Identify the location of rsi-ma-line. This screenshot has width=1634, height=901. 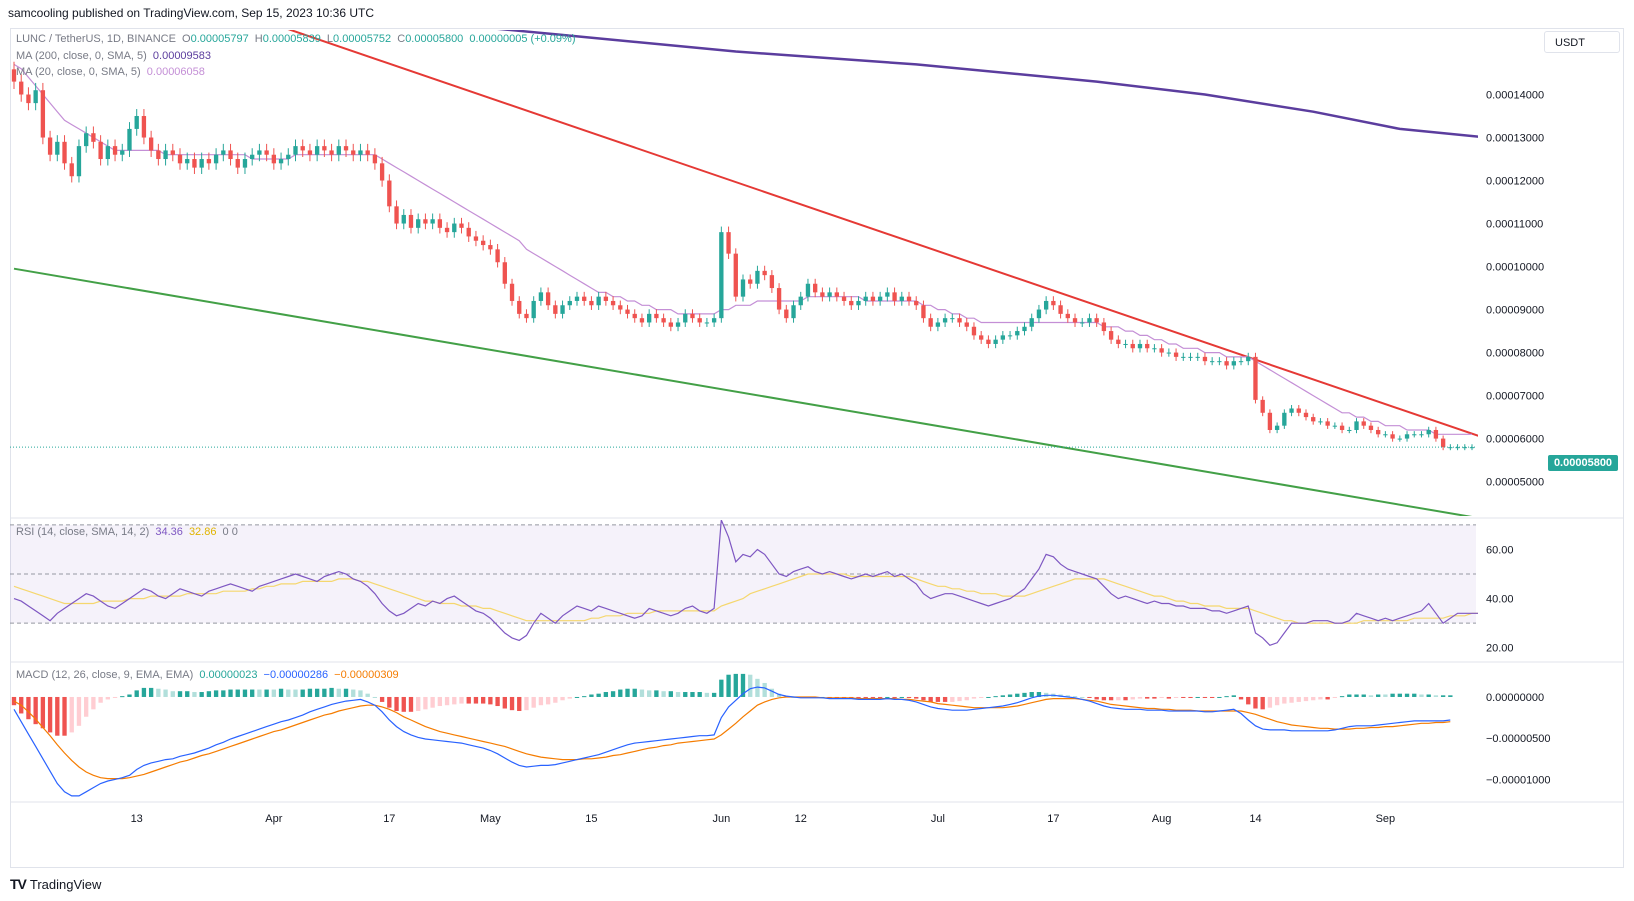
(745, 598).